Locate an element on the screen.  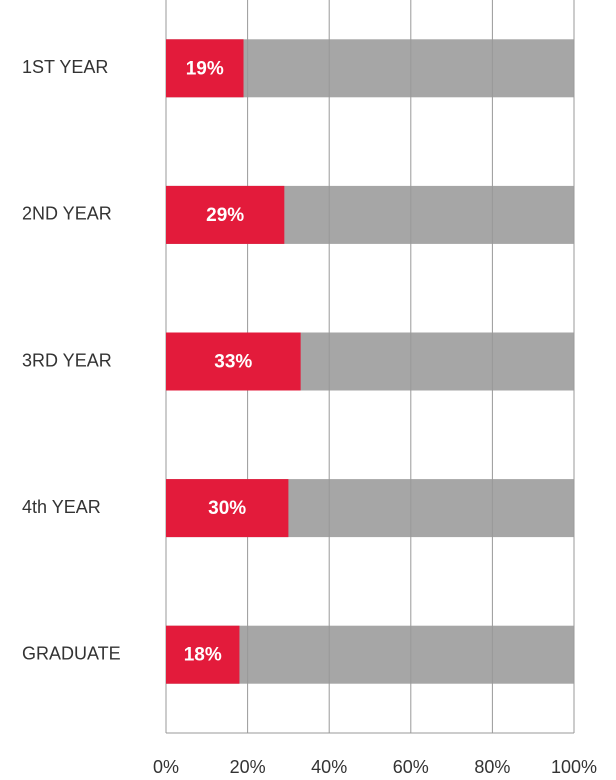
y-tick-label: 2ND YEAR is located at coordinates (67, 214).